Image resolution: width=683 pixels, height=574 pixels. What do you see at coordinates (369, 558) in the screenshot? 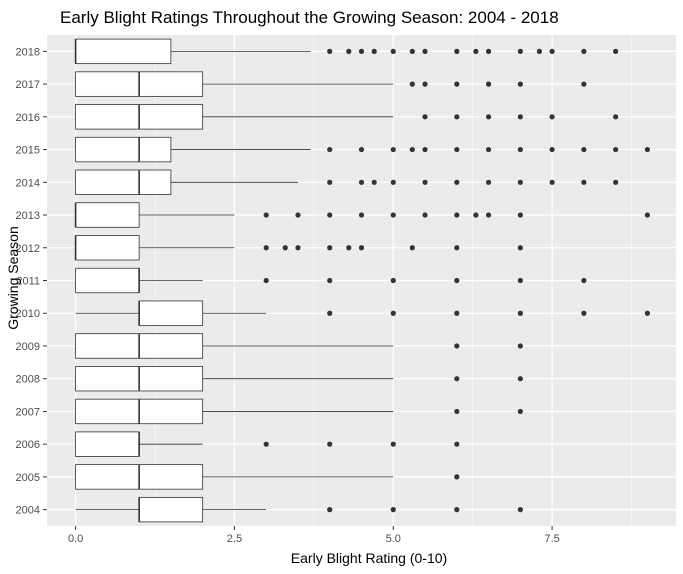
I see `x-axis-title: Early Blight Rating (0-10)` at bounding box center [369, 558].